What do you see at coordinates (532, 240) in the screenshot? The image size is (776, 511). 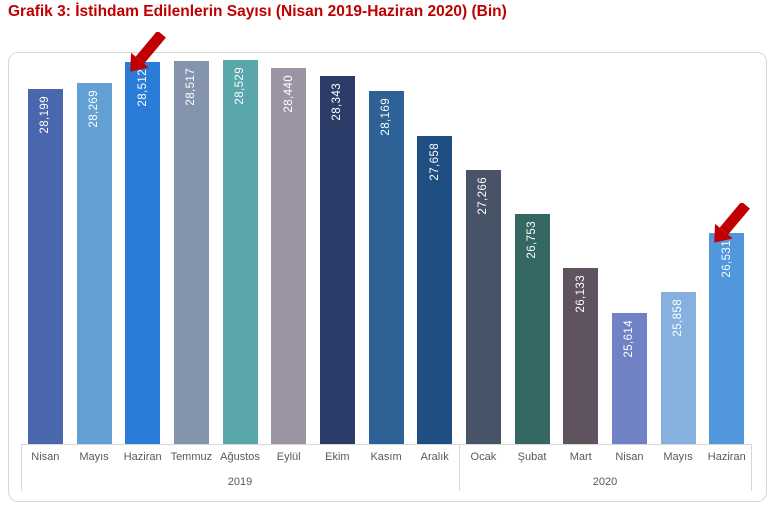 I see `bar-value-label: 26,753` at bounding box center [532, 240].